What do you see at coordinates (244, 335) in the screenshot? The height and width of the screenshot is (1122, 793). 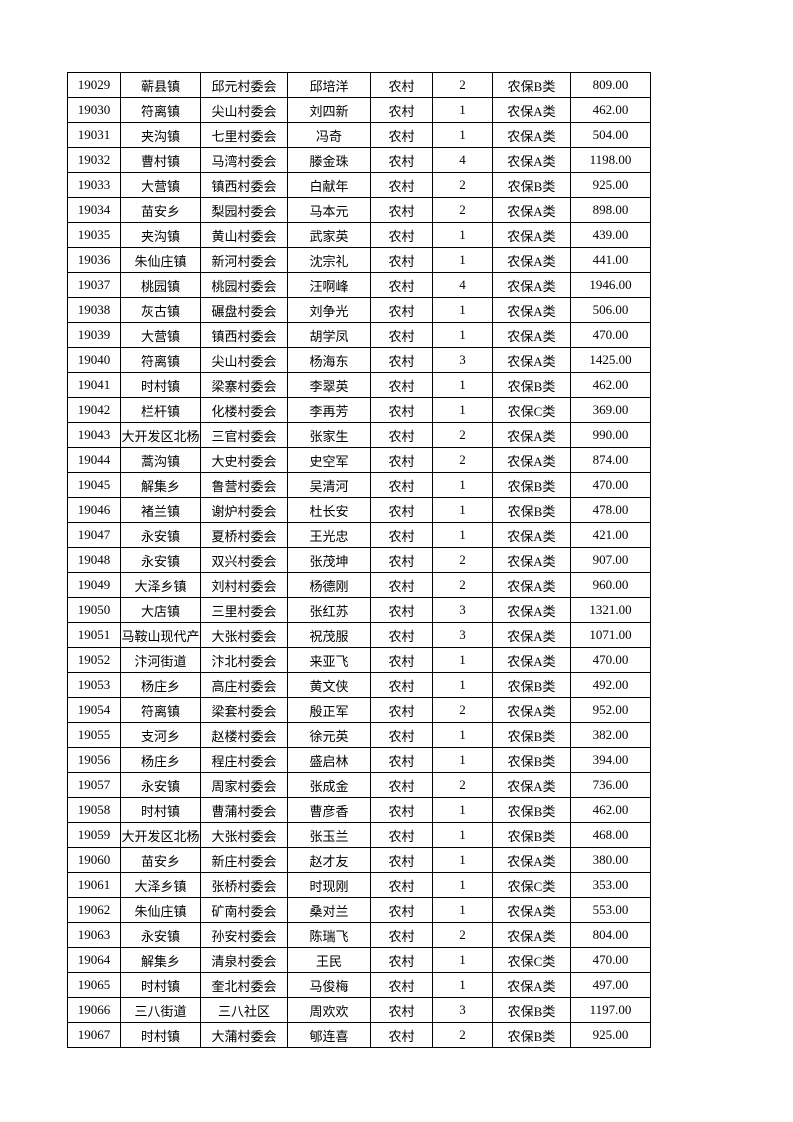 I see `village-cell: 镇西村委会` at bounding box center [244, 335].